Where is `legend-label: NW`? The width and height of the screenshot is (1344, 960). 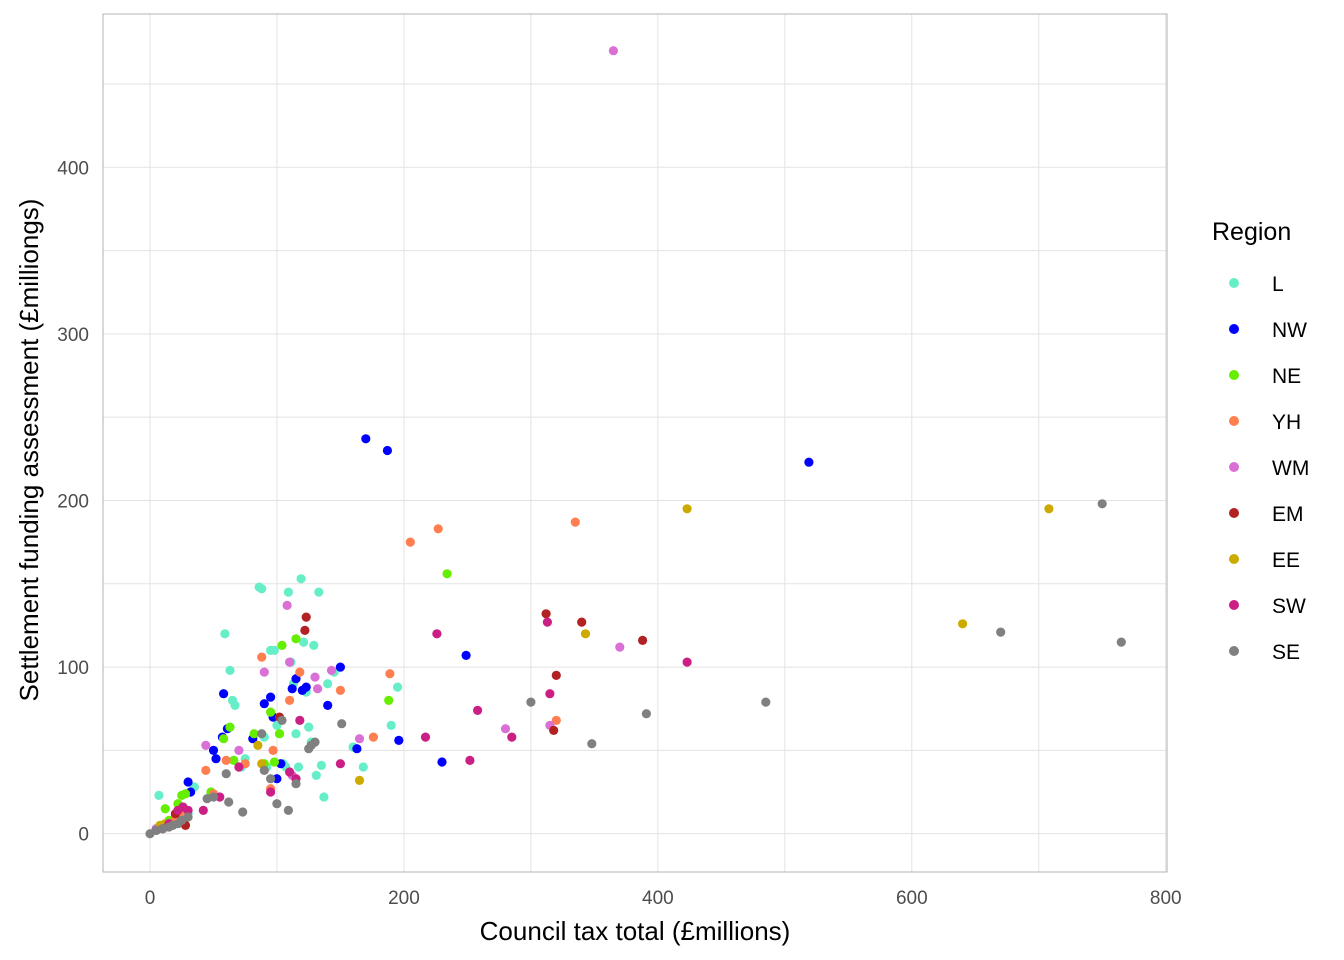
legend-label: NW is located at coordinates (1289, 330).